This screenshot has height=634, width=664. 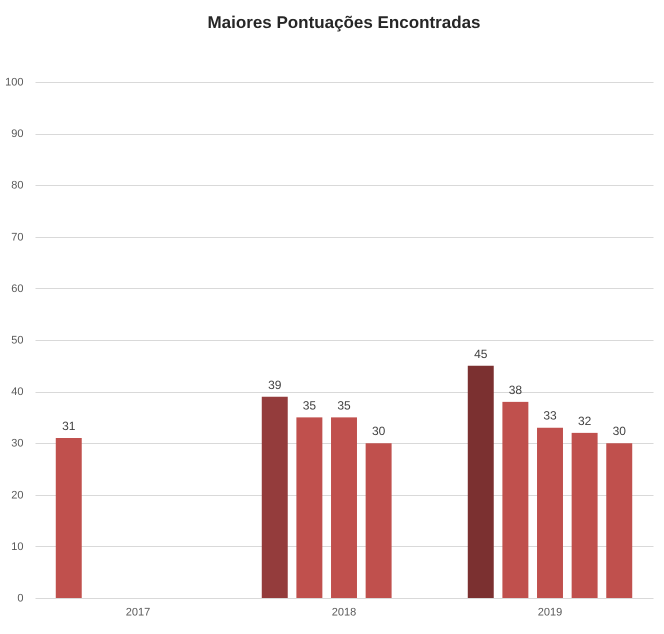 I want to click on y-tick-label: 40, so click(x=17, y=392).